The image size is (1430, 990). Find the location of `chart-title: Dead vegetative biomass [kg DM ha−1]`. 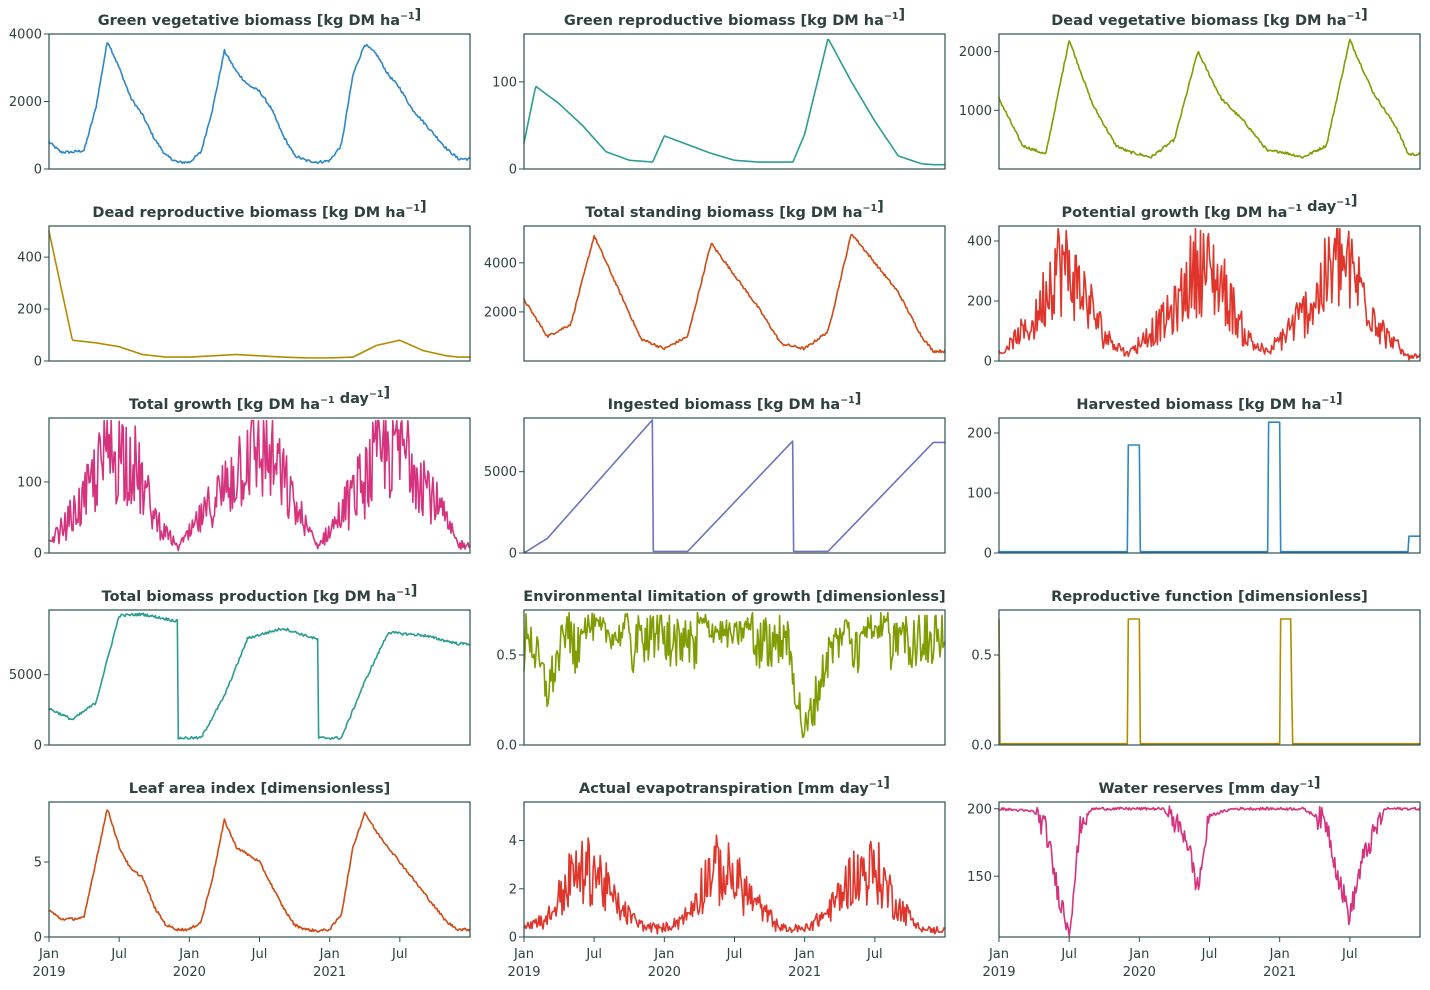

chart-title: Dead vegetative biomass [kg DM ha−1] is located at coordinates (1209, 18).